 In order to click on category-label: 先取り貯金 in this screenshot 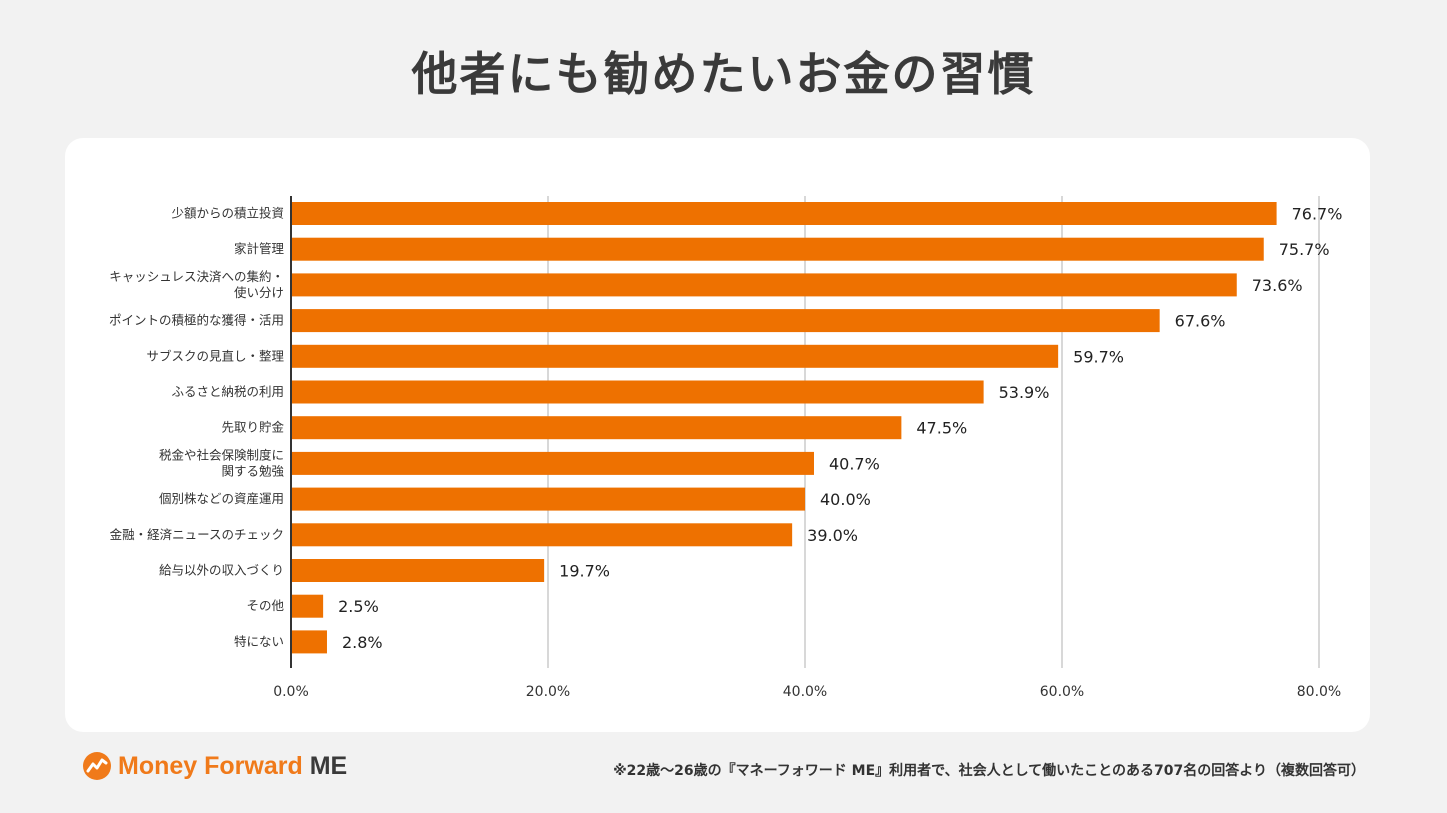, I will do `click(252, 427)`.